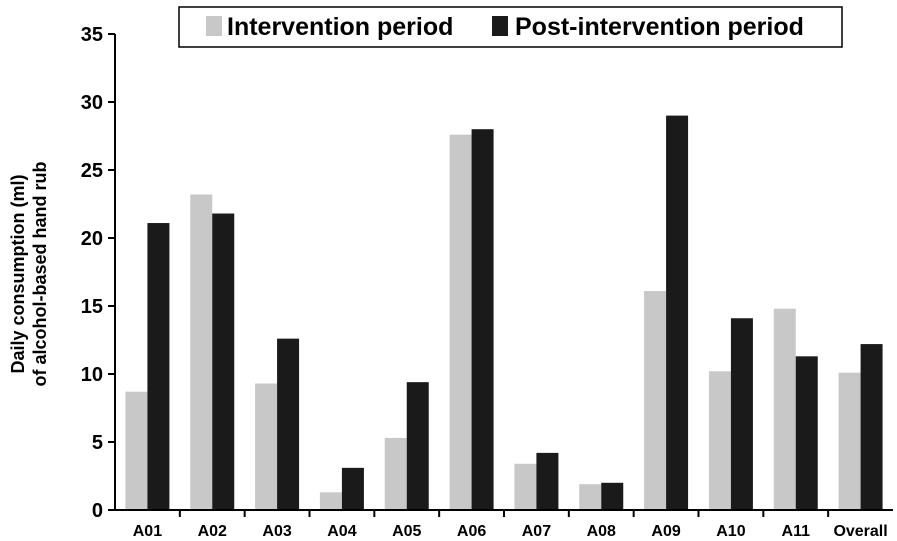 The height and width of the screenshot is (541, 897). I want to click on x-tick-label: A07, so click(536, 531).